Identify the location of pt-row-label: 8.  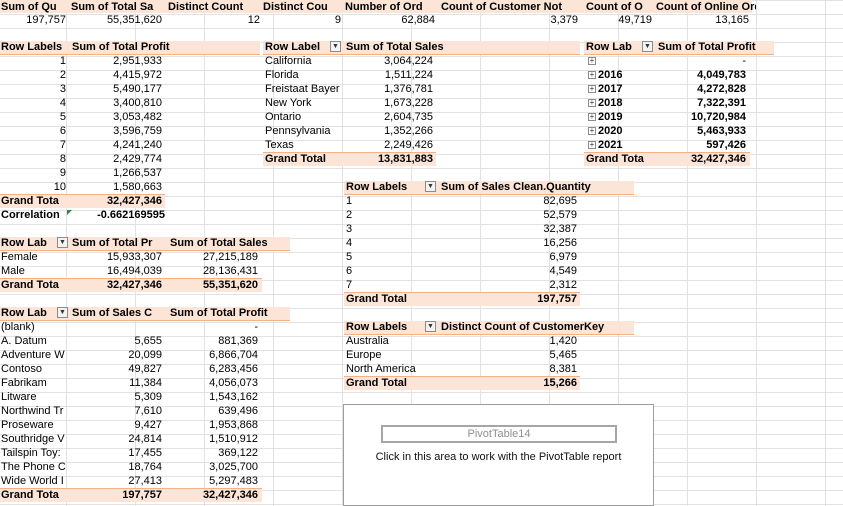
(62, 159).